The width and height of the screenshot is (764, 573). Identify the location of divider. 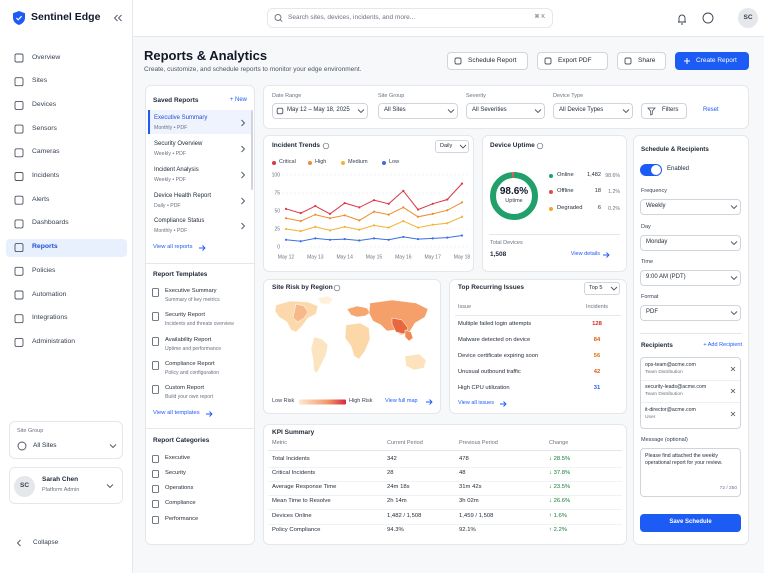
(200, 263).